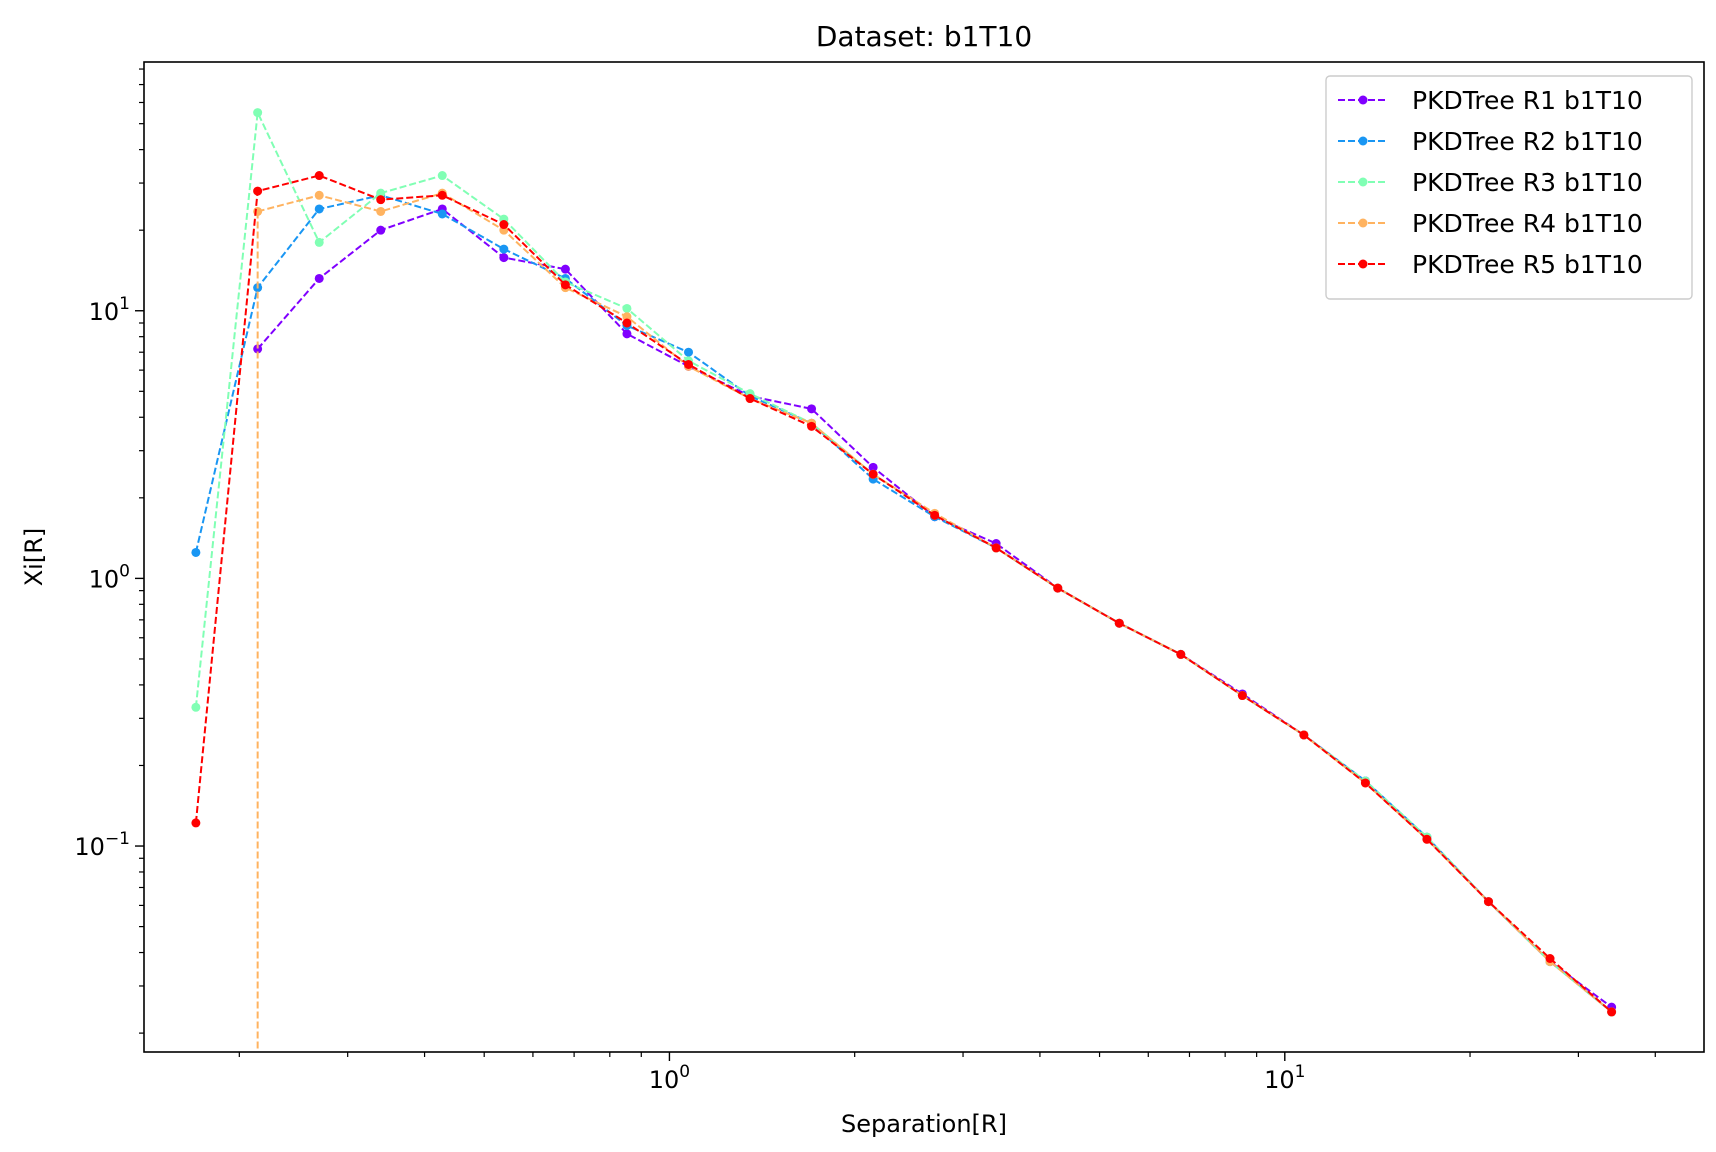 The image size is (1716, 1152). I want to click on y-tick-label: 10⁻¹, so click(102, 845).